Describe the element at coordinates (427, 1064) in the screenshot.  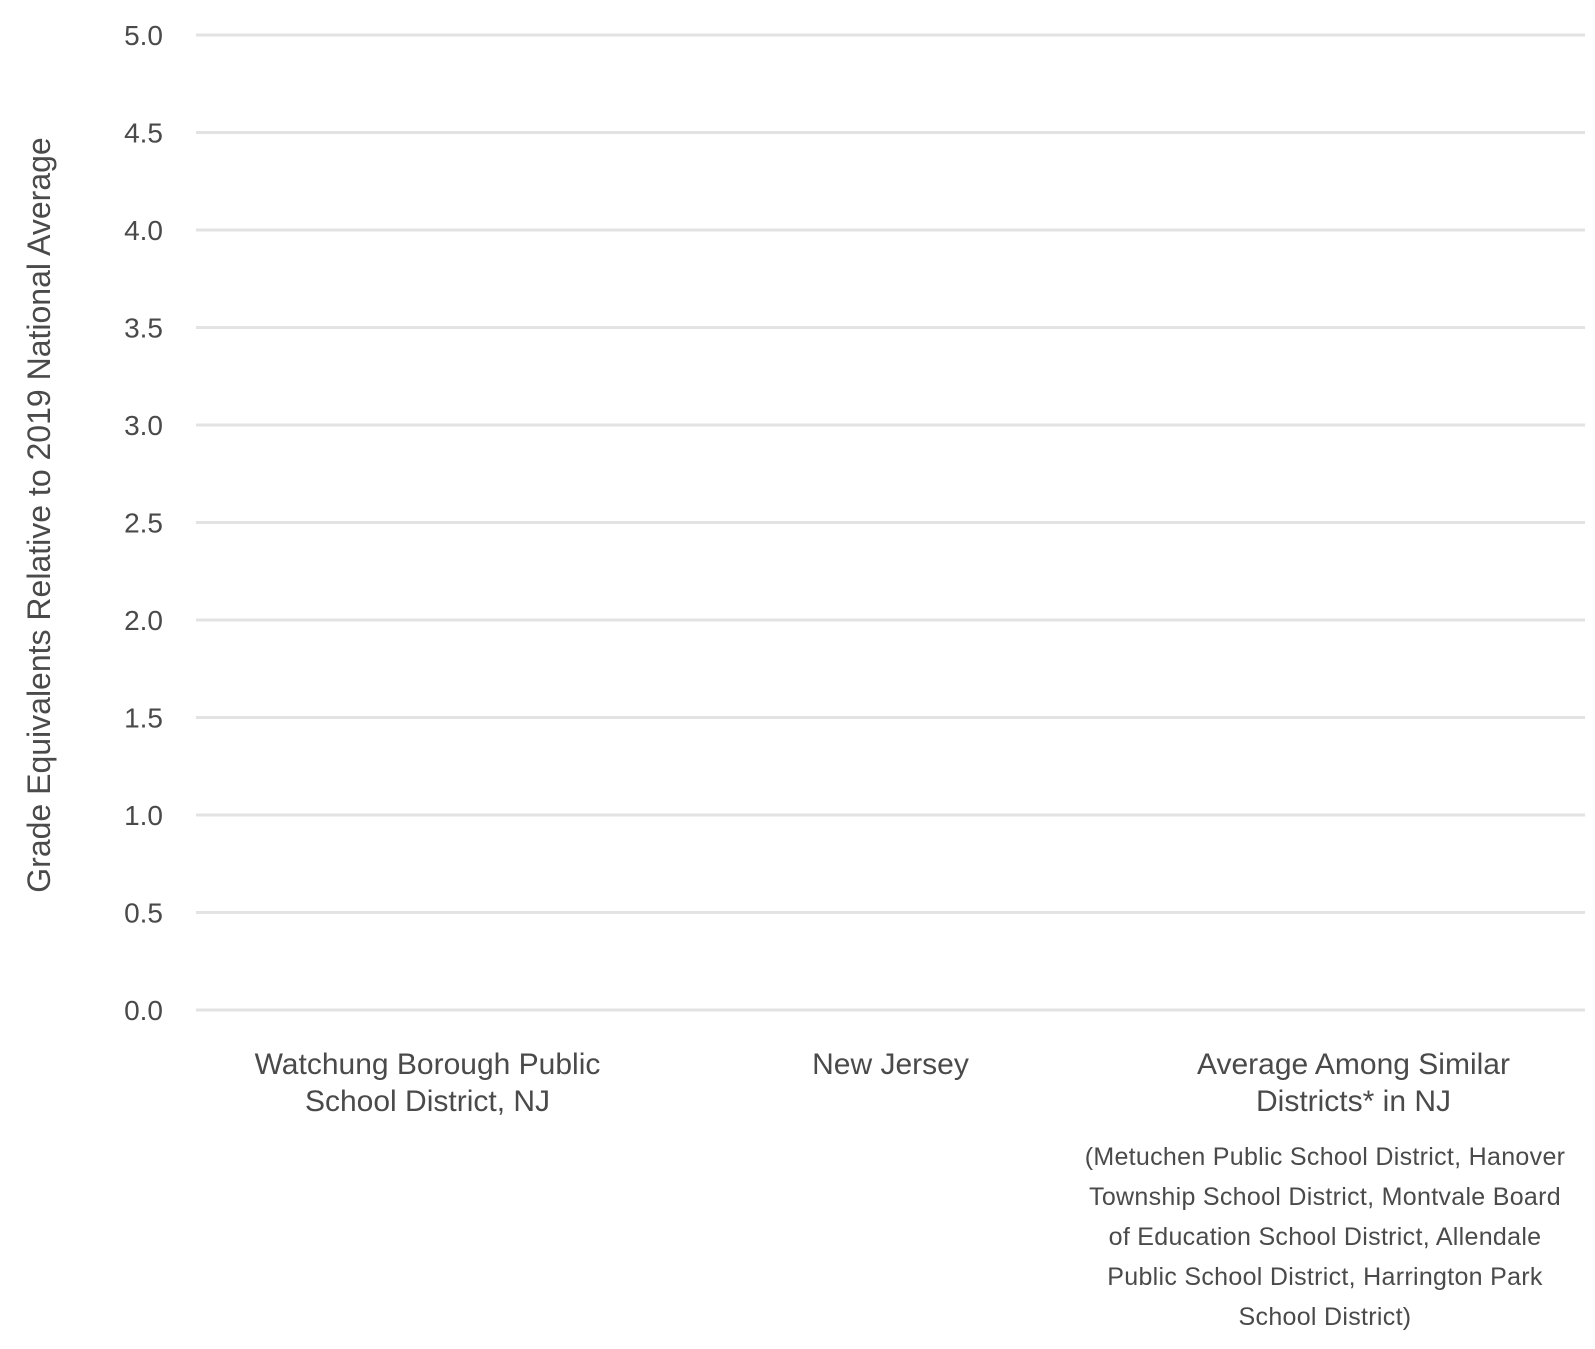
I see `x-category-label-line: Watchung Borough Public` at that location.